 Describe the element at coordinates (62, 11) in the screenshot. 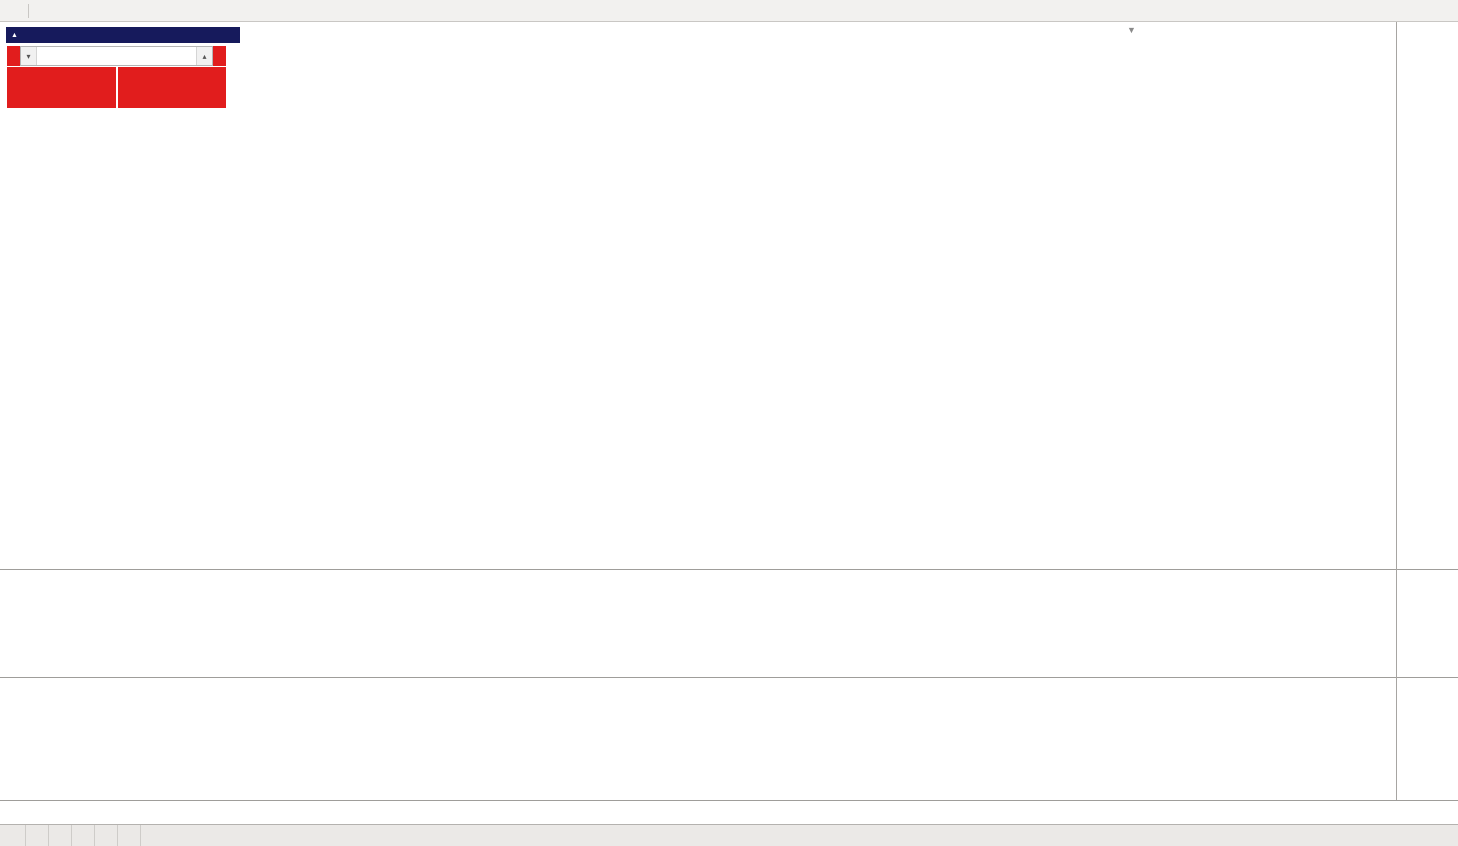

I see `timeframe-w1-button` at that location.